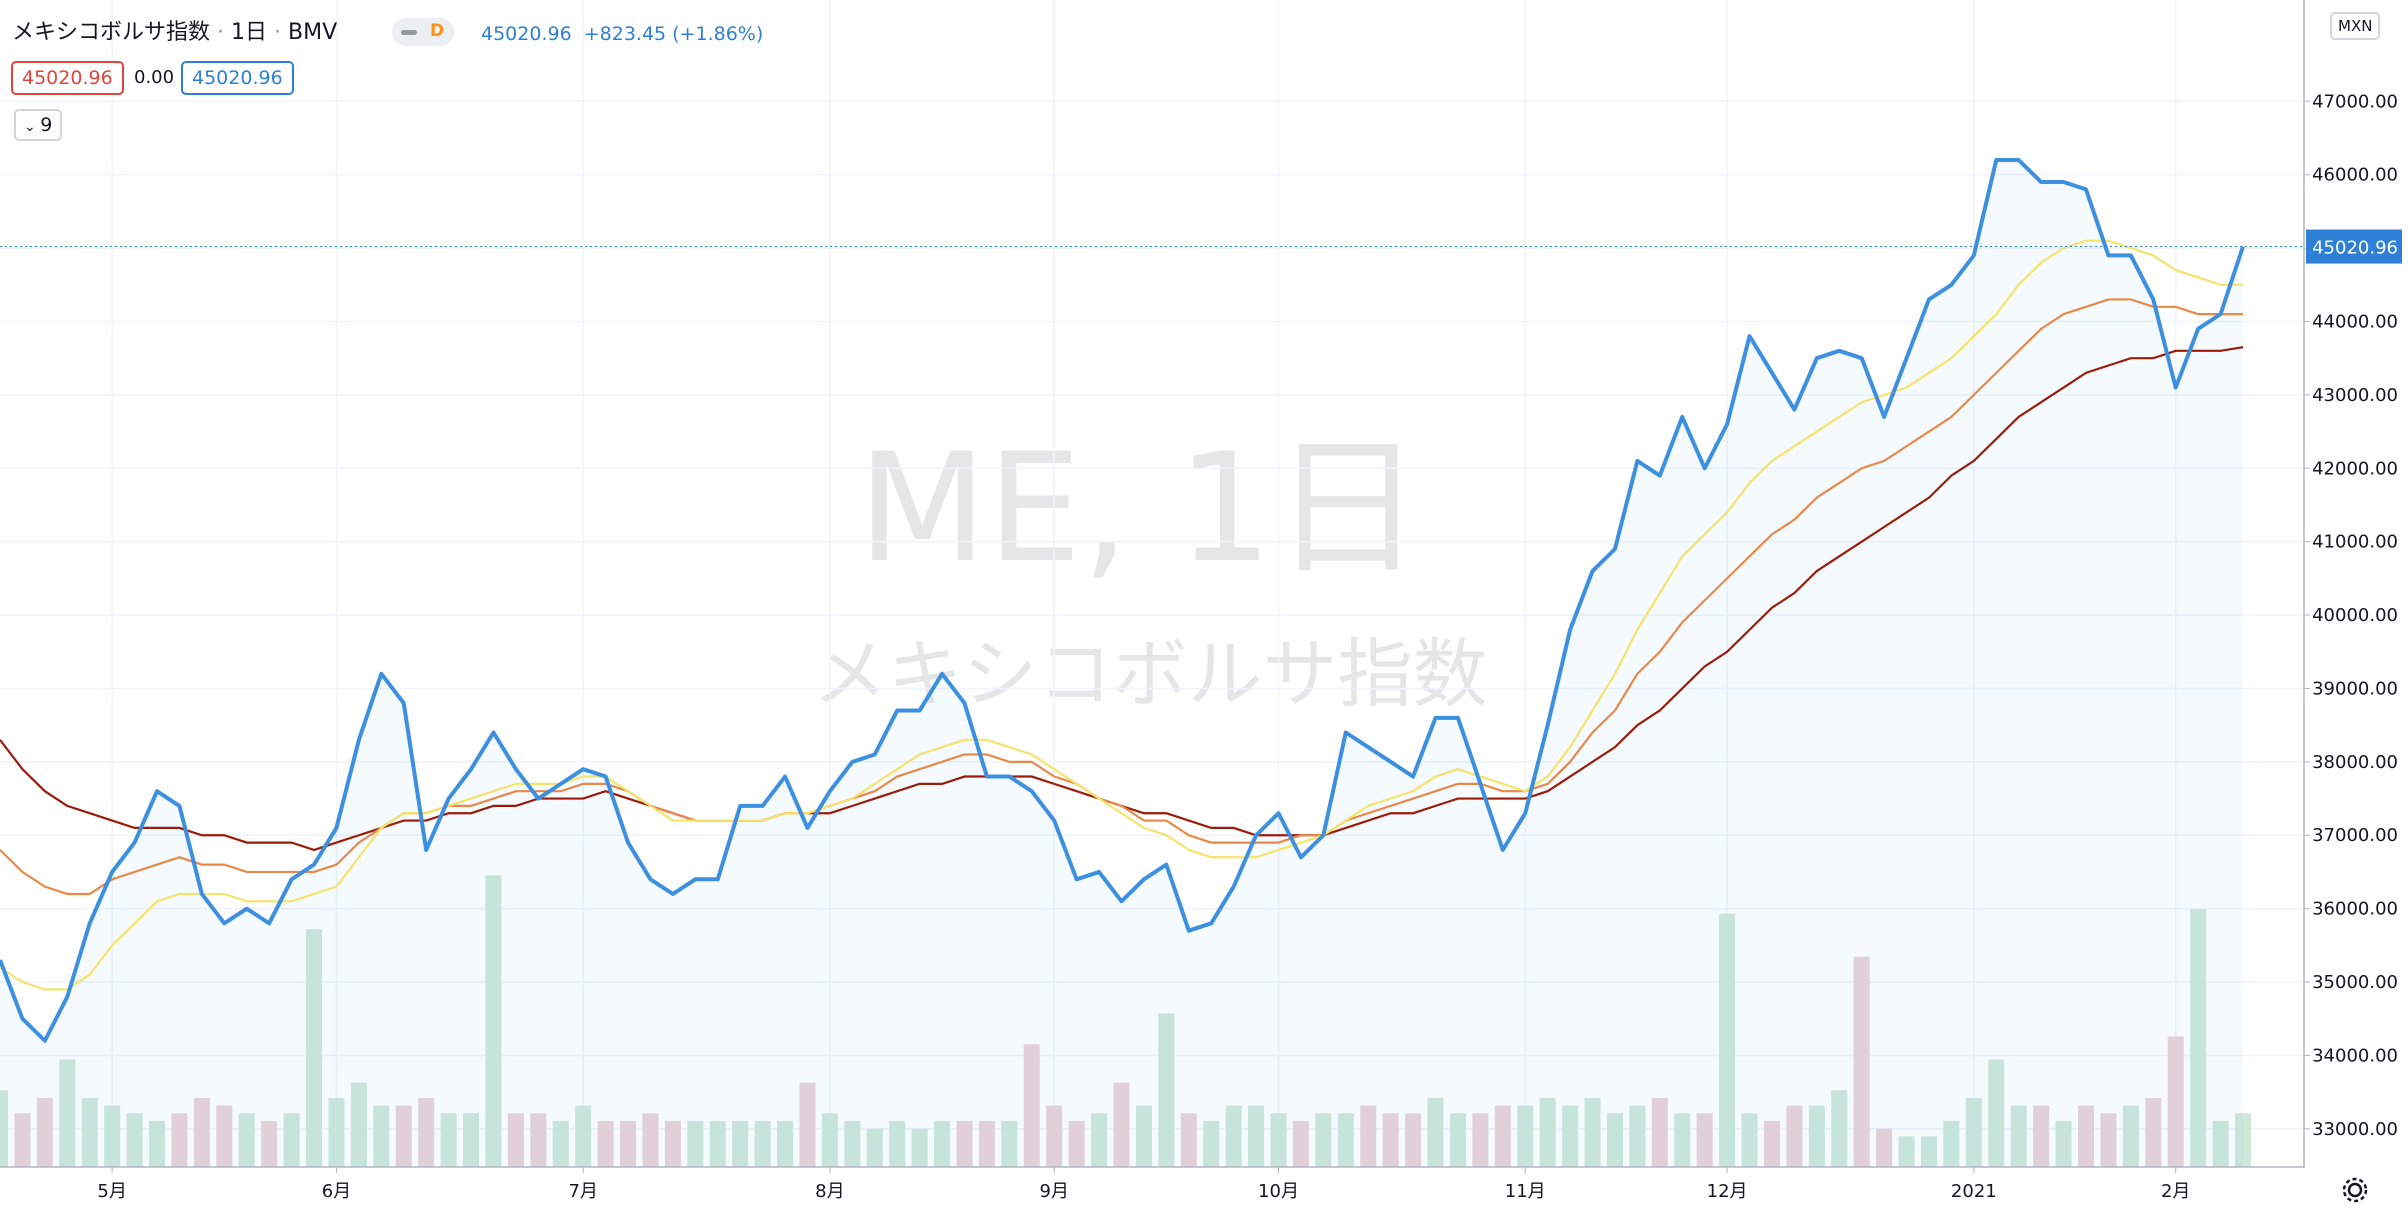 This screenshot has width=2408, height=1214. I want to click on y-tick-label: 36000.00, so click(2355, 909).